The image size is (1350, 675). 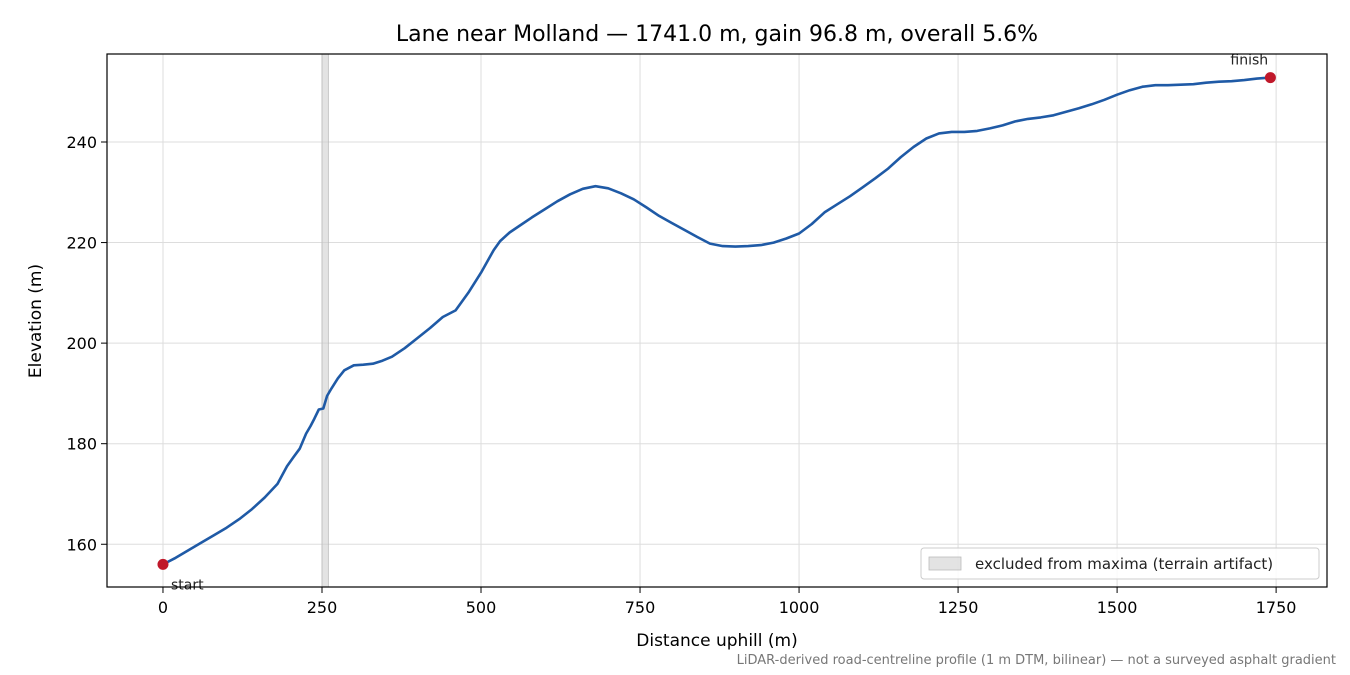 What do you see at coordinates (36, 321) in the screenshot?
I see `y-axis-label: Elevation (m)` at bounding box center [36, 321].